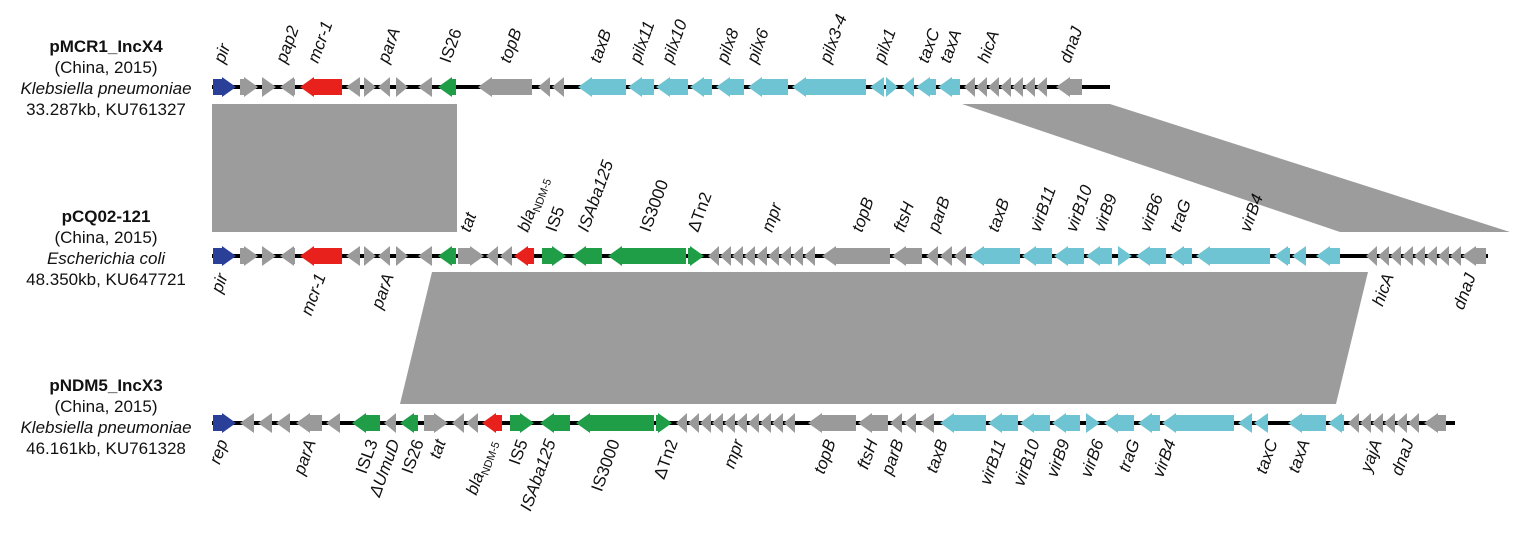  What do you see at coordinates (106, 46) in the screenshot?
I see `plasmid-name: pMCR1_IncX4` at bounding box center [106, 46].